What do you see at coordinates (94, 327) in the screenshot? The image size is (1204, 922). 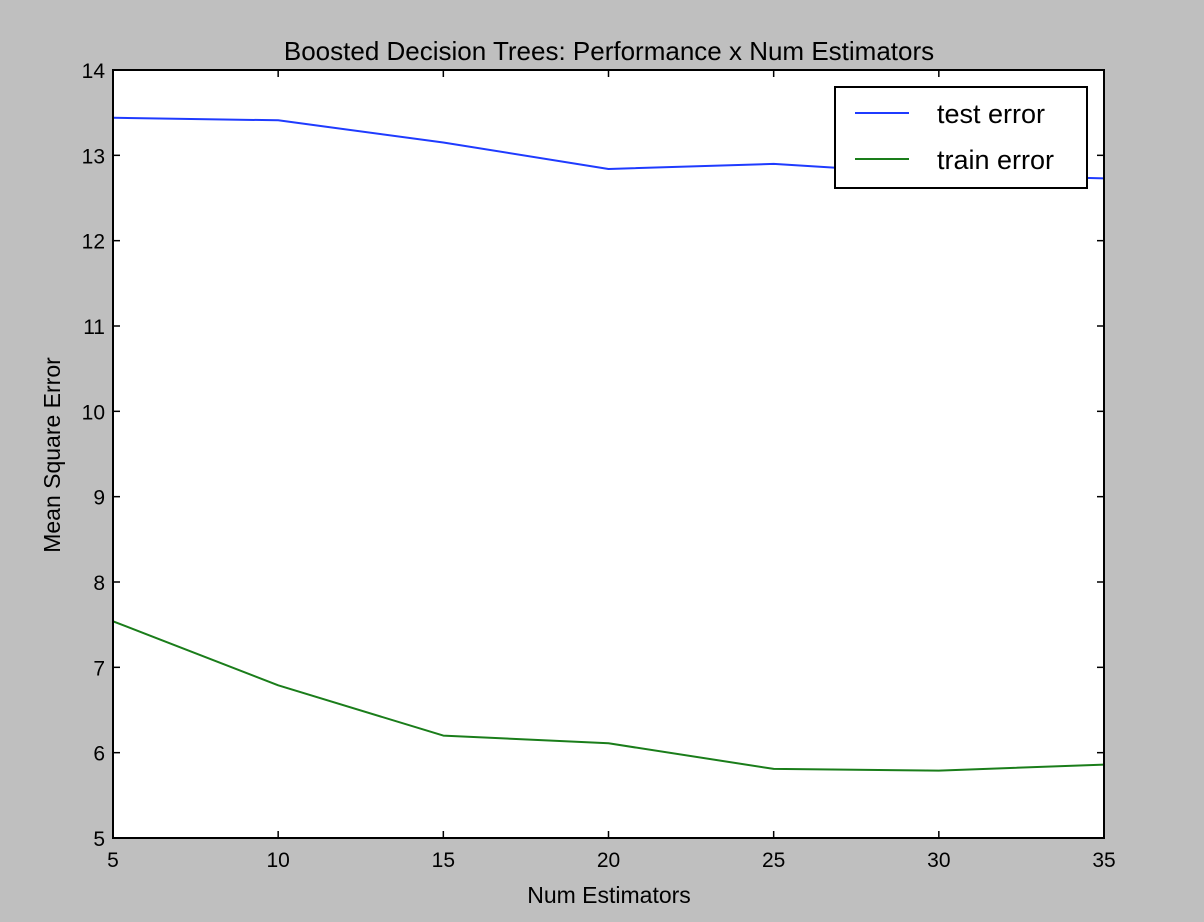 I see `y-tick-label: 11` at bounding box center [94, 327].